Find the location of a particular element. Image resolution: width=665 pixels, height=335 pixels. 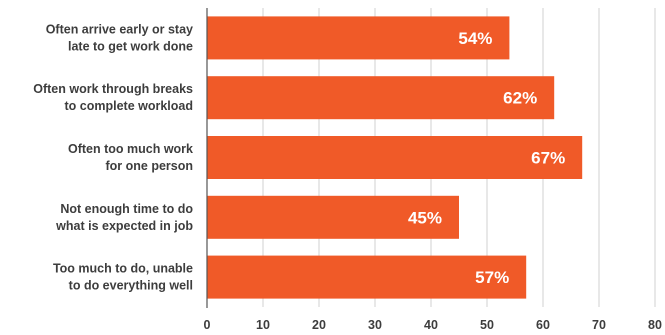

data-label-3: 45% is located at coordinates (425, 217).